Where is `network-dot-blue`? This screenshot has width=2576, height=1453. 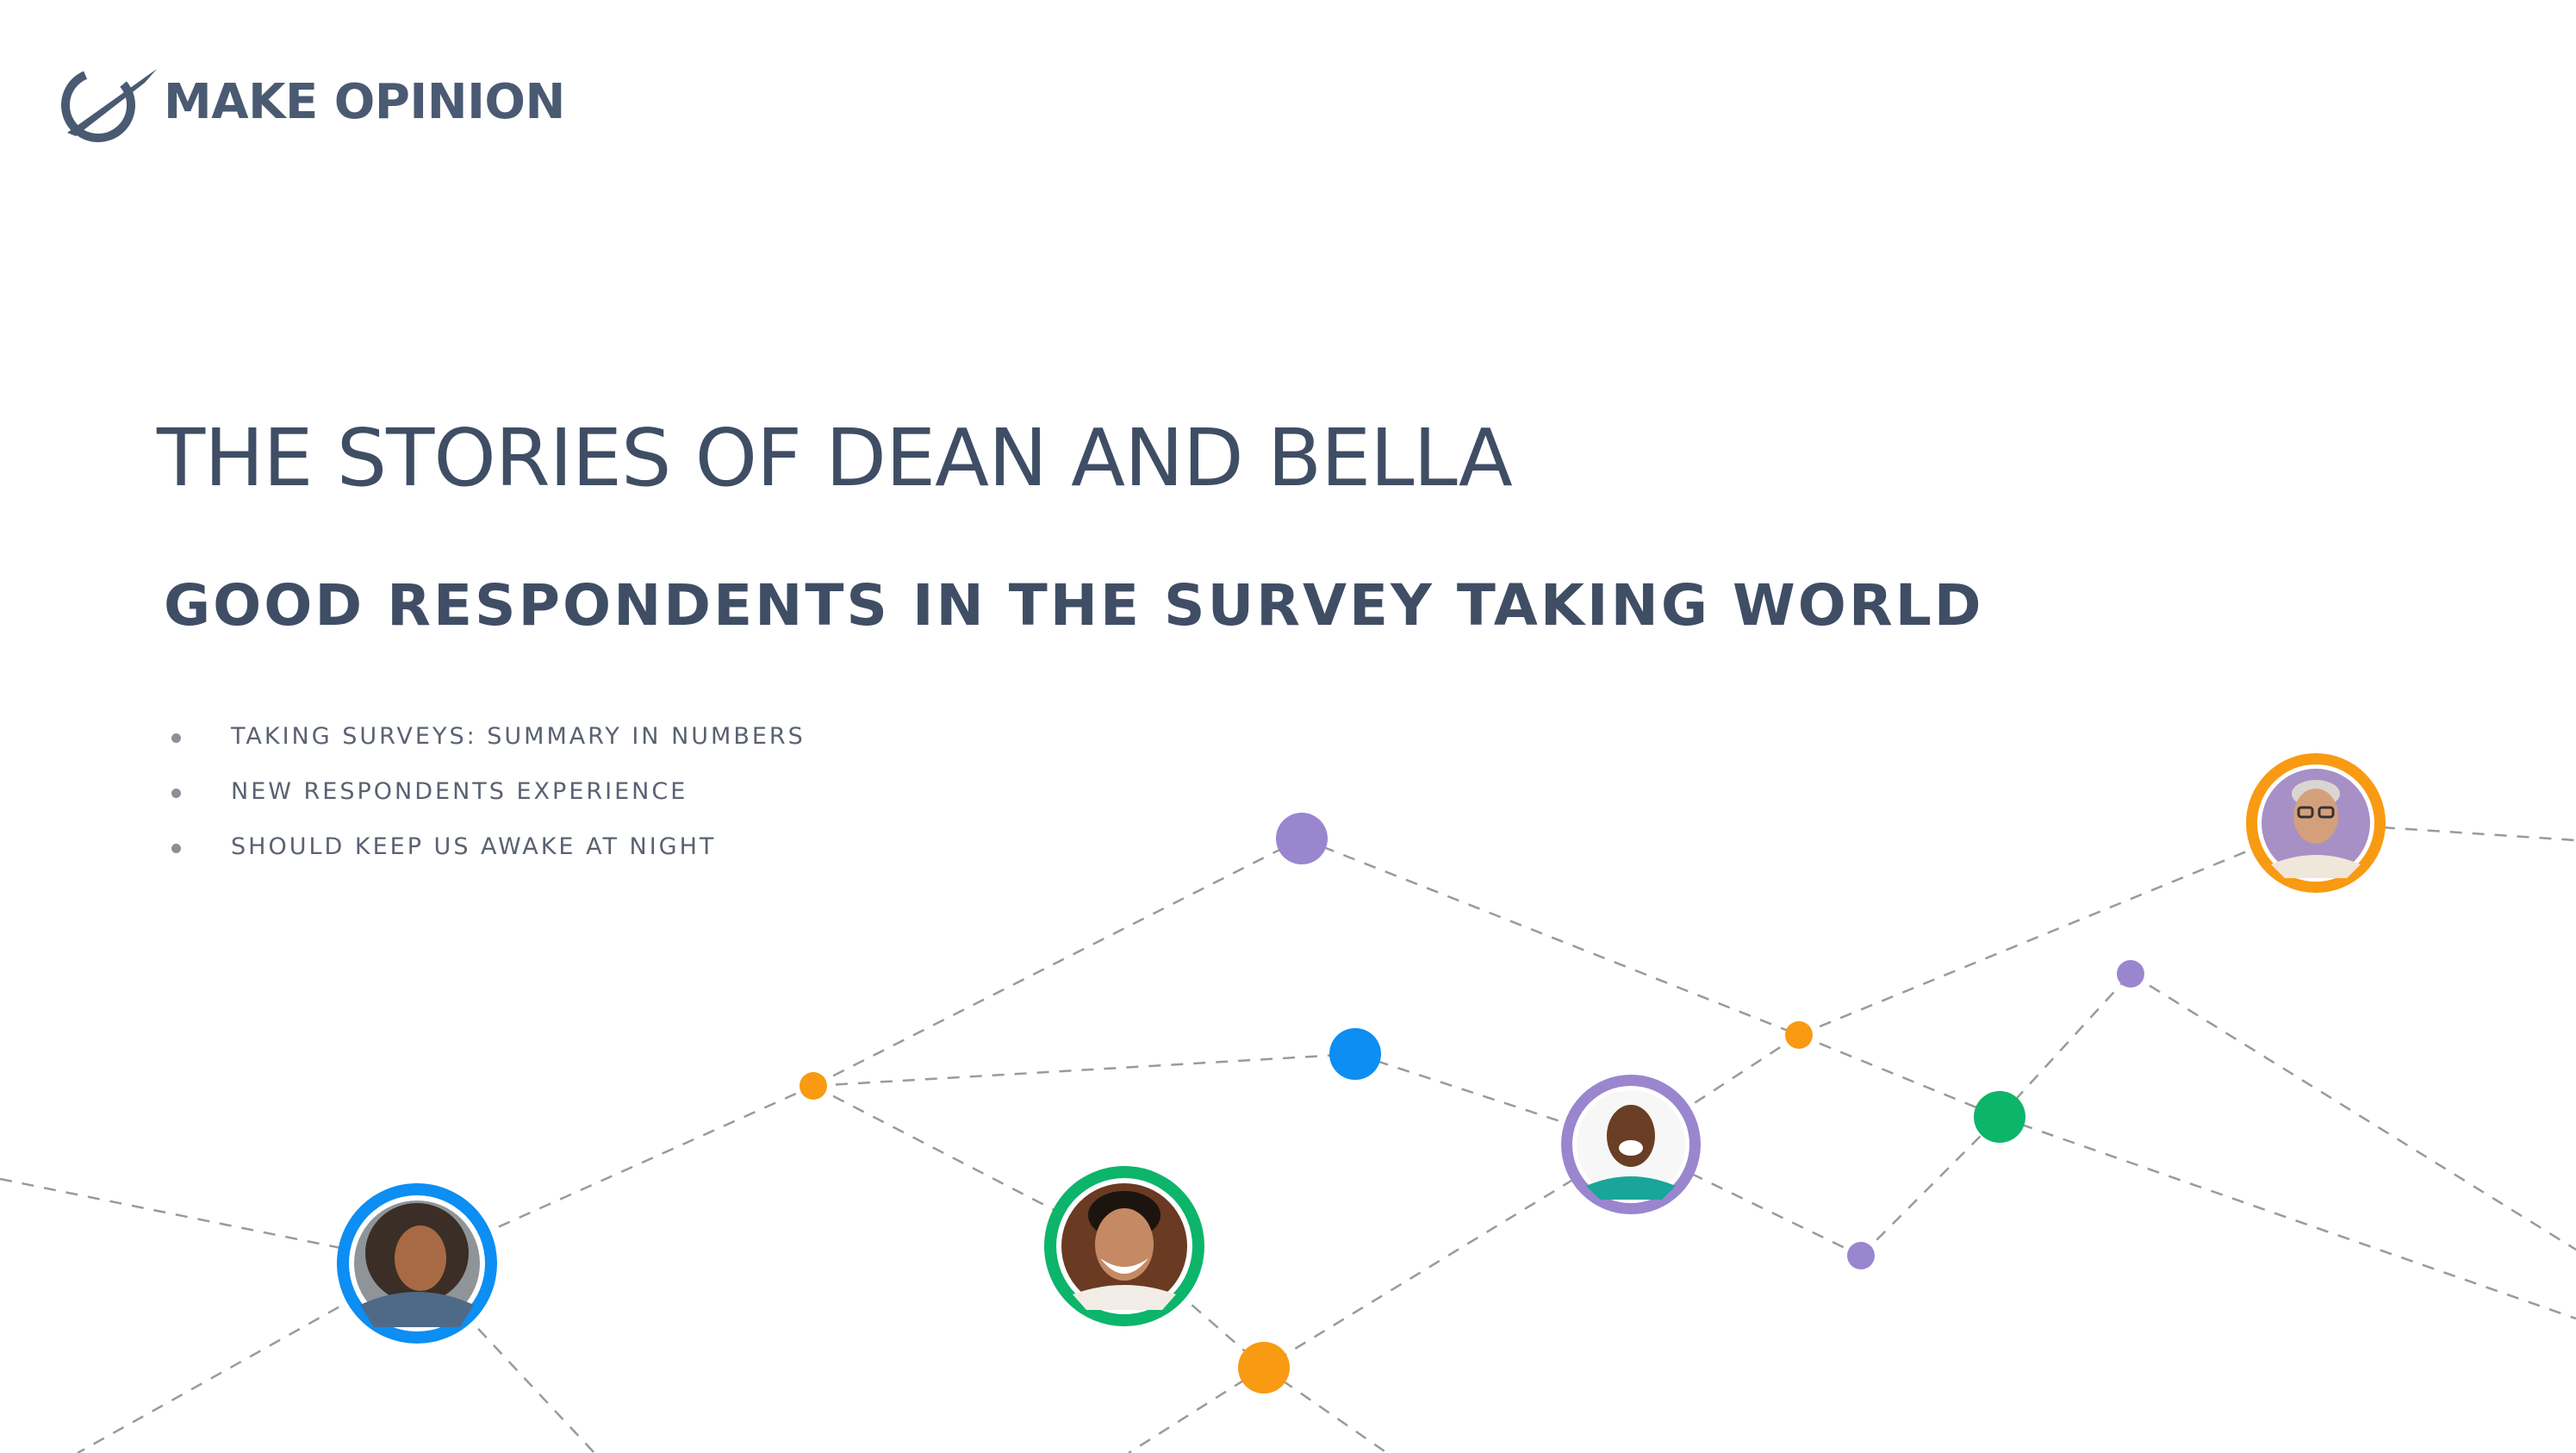
network-dot-blue is located at coordinates (1355, 1054).